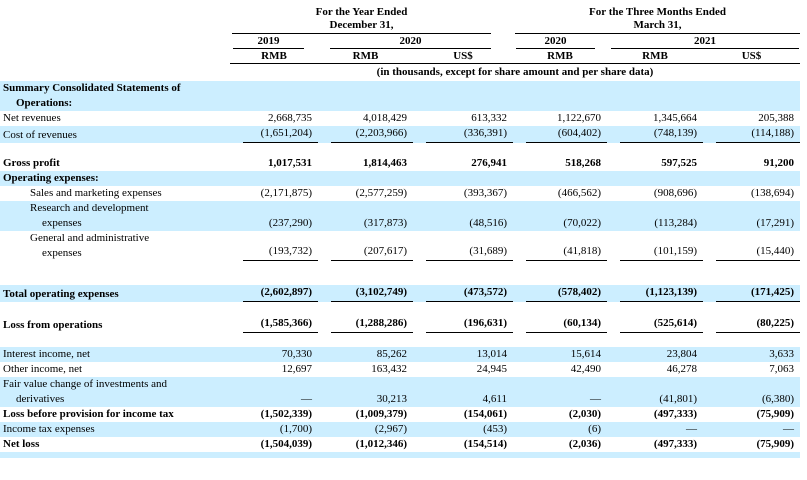 Image resolution: width=807 pixels, height=480 pixels. Describe the element at coordinates (385, 163) in the screenshot. I see `value: 1,814,463` at that location.